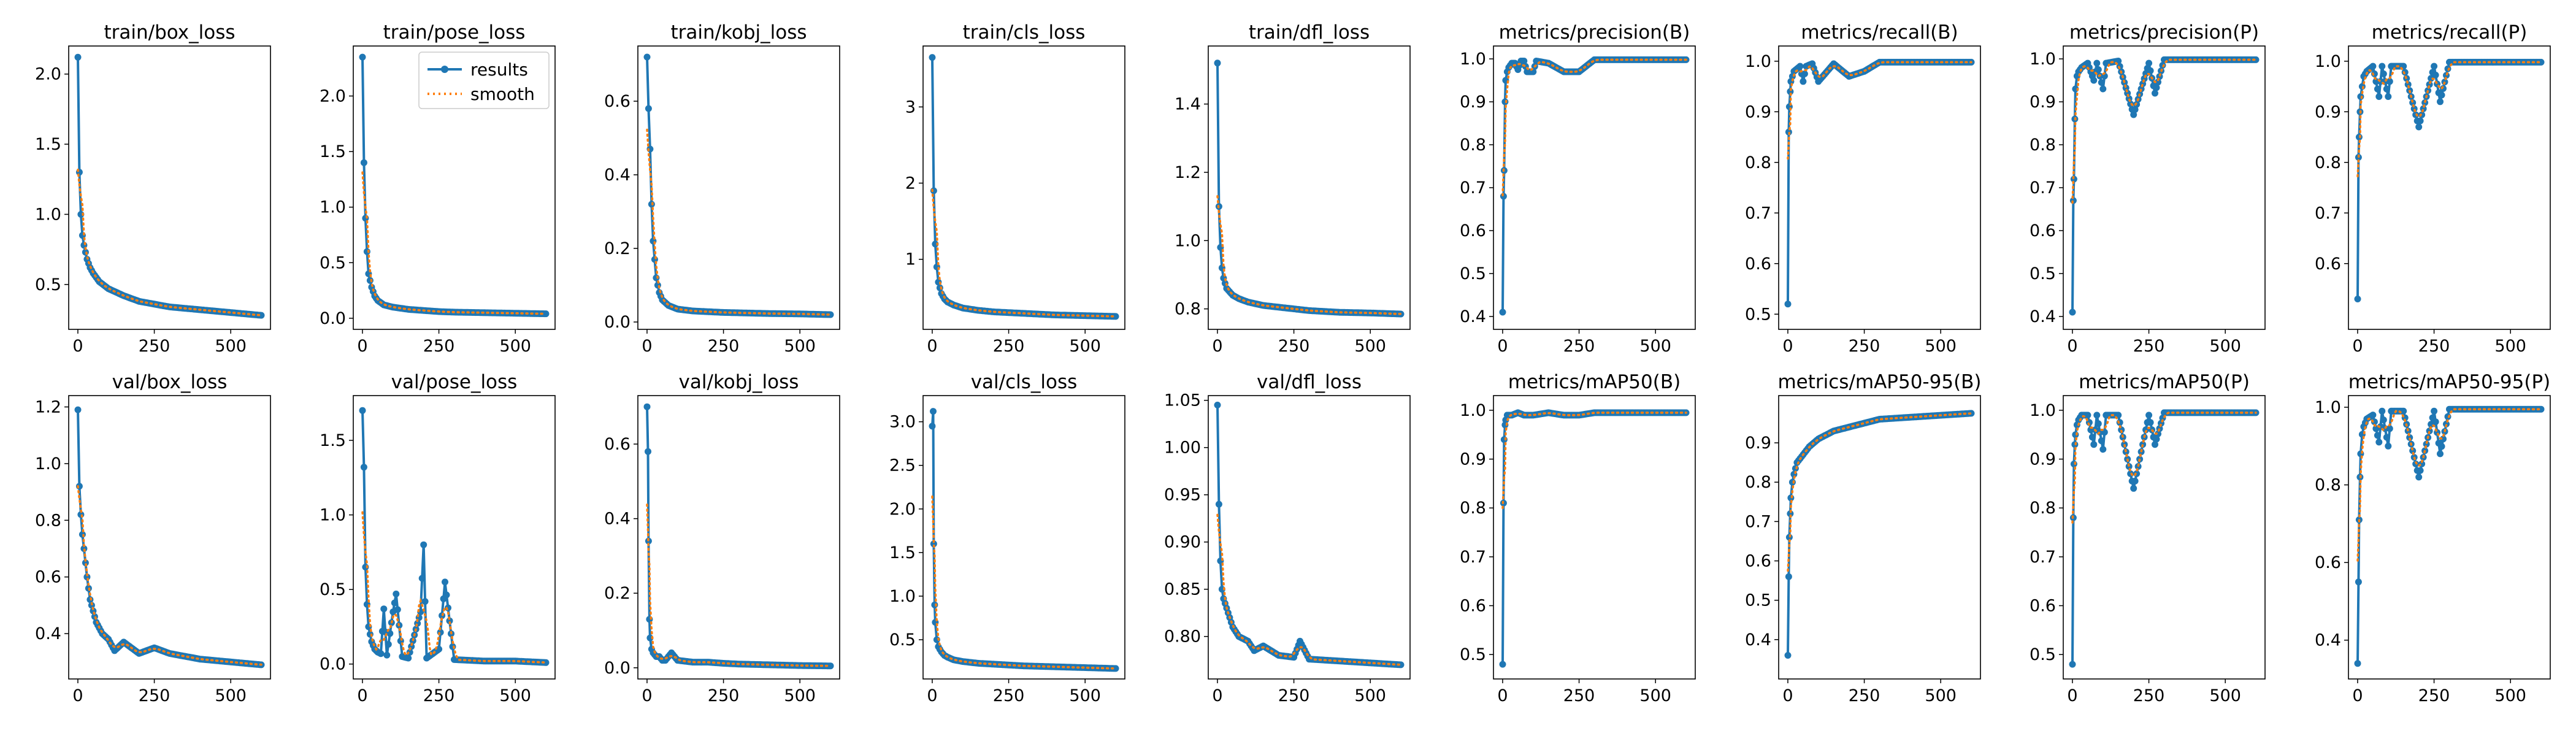  Describe the element at coordinates (499, 69) in the screenshot. I see `legend-results-label: results` at that location.